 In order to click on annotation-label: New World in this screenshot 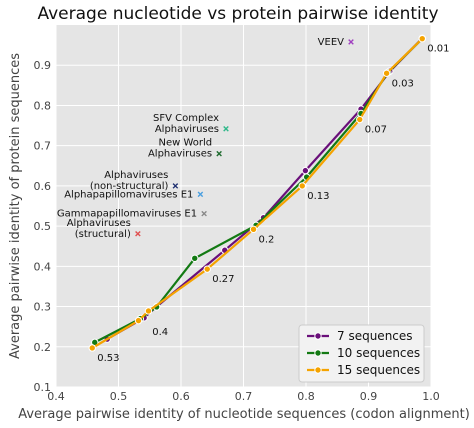, I will do `click(185, 143)`.